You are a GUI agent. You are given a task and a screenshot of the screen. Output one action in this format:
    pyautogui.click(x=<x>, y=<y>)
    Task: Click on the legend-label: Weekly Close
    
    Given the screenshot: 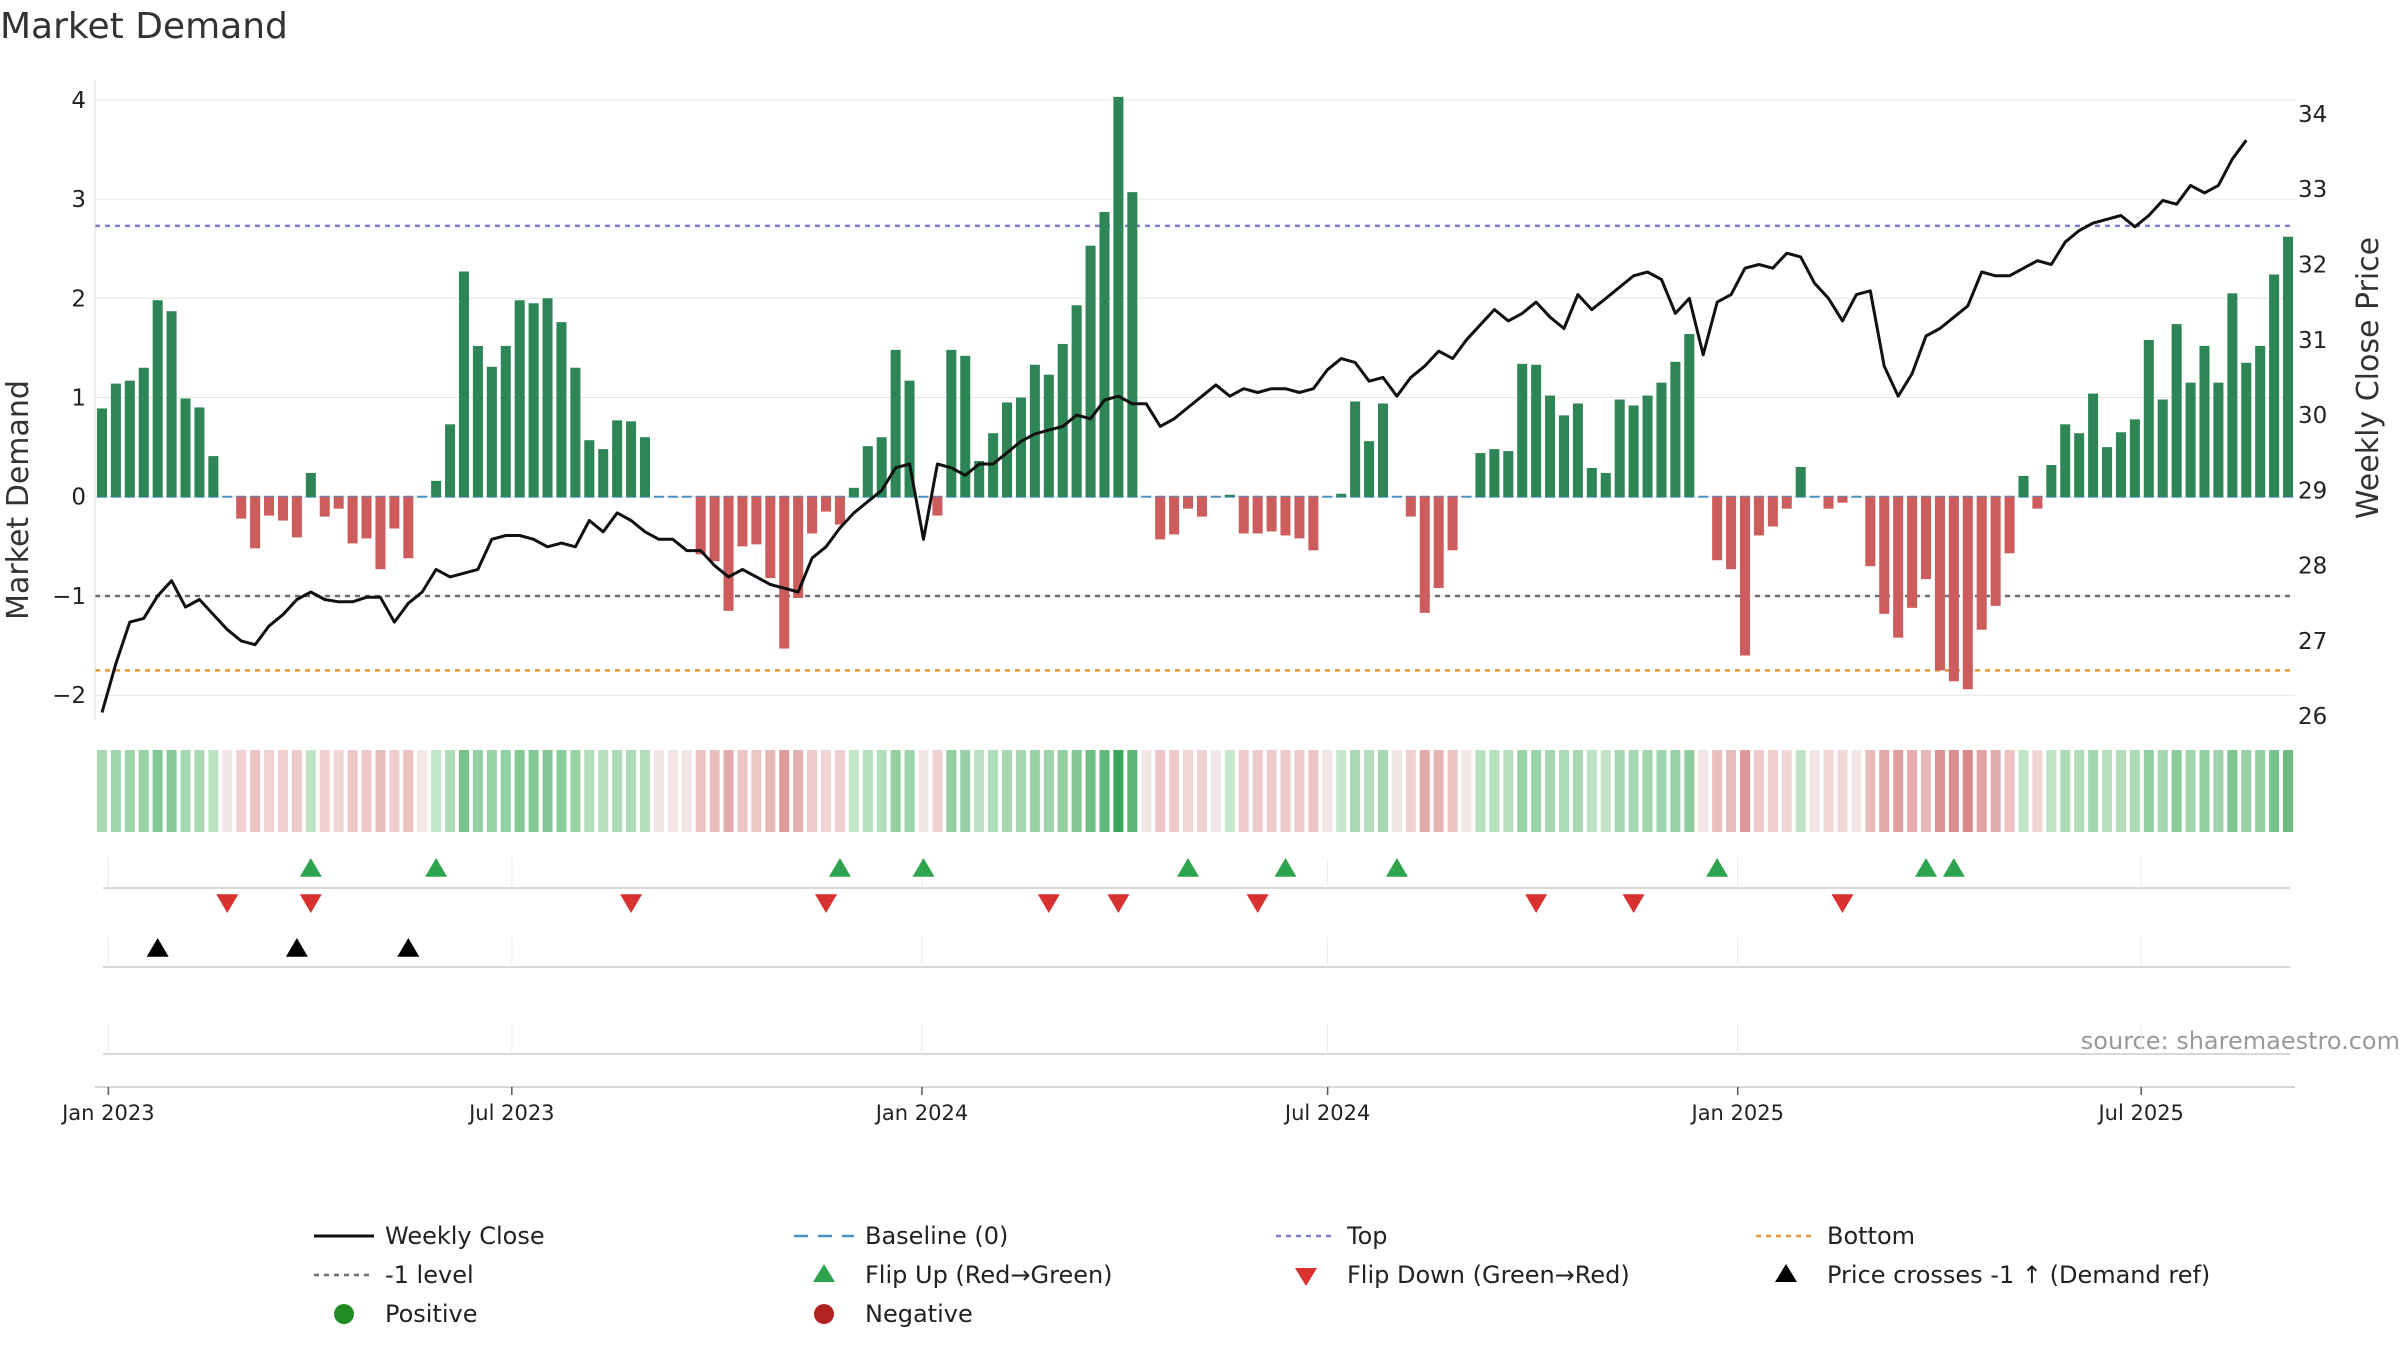 What is the action you would take?
    pyautogui.click(x=465, y=1236)
    